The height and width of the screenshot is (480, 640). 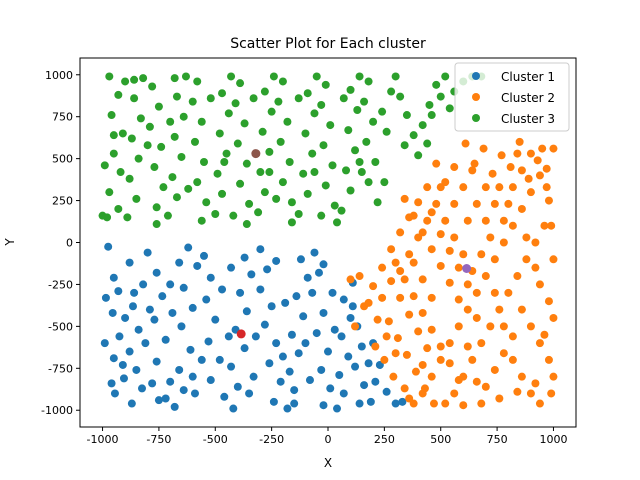 What do you see at coordinates (59, 75) in the screenshot?
I see `y-tick-label: 1000` at bounding box center [59, 75].